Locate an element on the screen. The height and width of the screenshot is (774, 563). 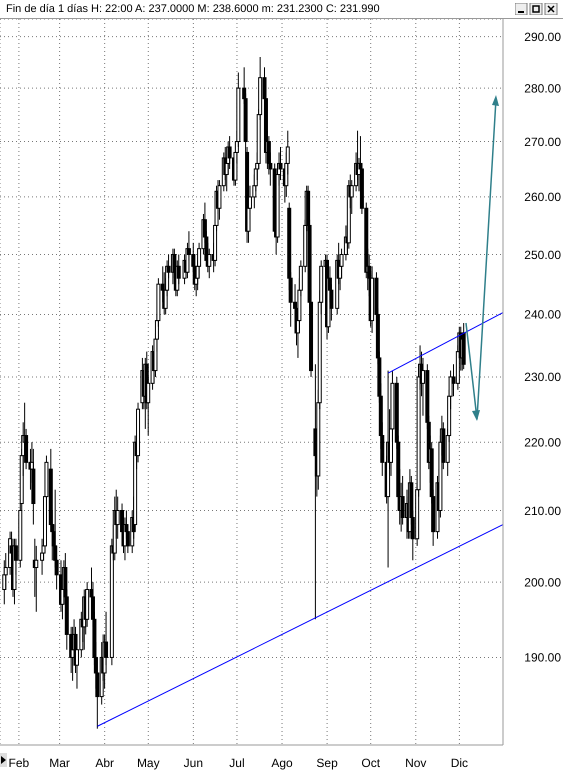
y-tick-label: 280.00 is located at coordinates (543, 88).